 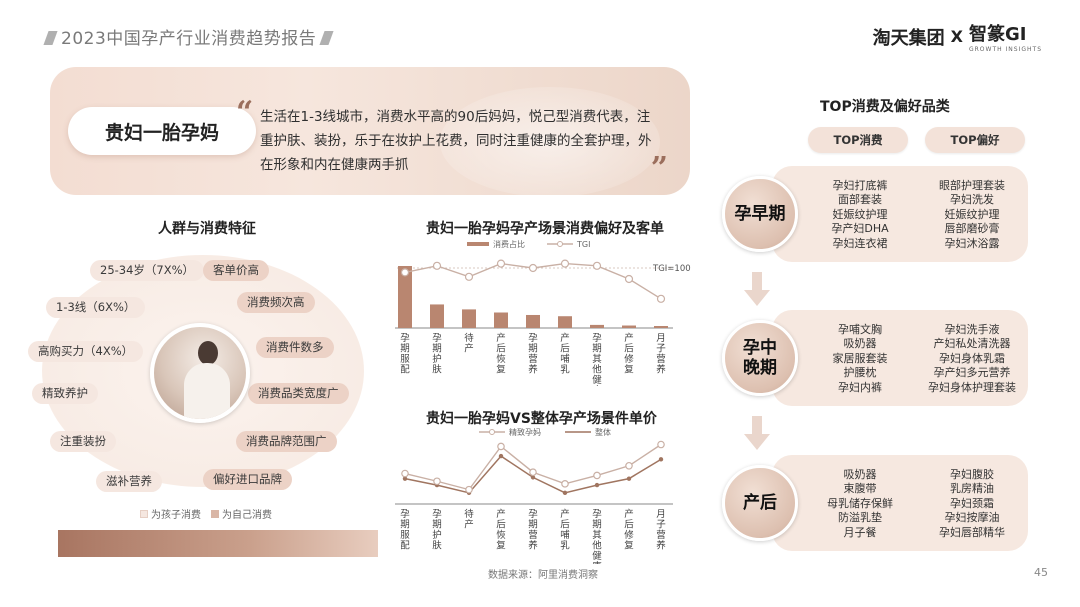 I want to click on legend-kid-swatch, so click(x=144, y=514).